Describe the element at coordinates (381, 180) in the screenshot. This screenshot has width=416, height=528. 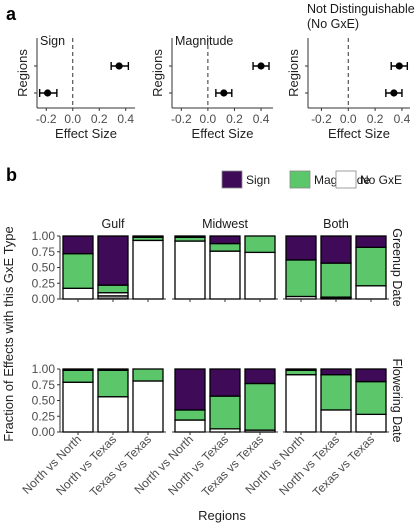
I see `legend-label: No GxE` at that location.